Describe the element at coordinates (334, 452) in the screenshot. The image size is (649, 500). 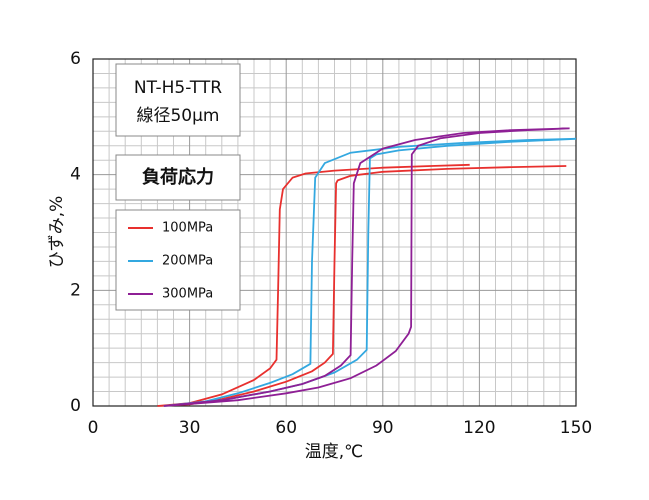
I see `x-axis-label: 温度,℃` at that location.